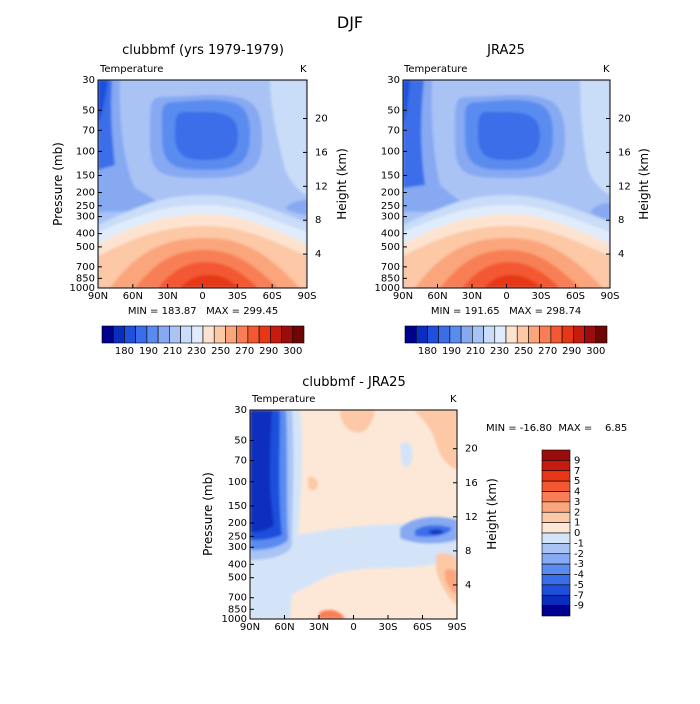 Image resolution: width=700 pixels, height=704 pixels. I want to click on right-axis-ticks: 20 16 12 8 4, so click(315, 187).